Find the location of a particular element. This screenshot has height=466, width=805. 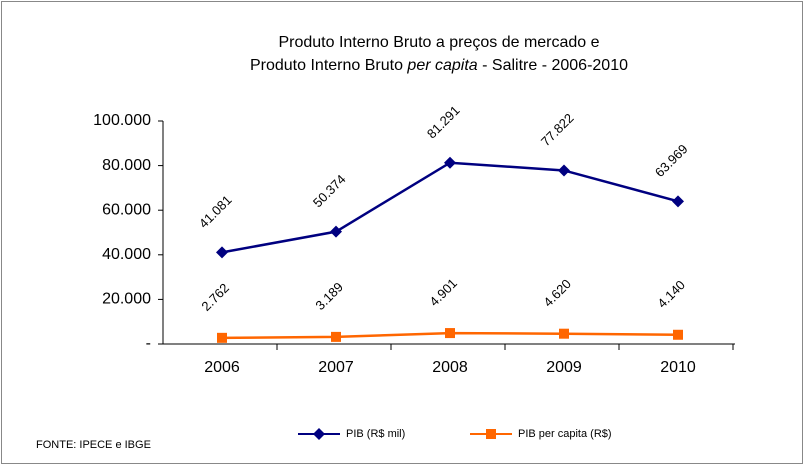

x-tick-label: 2006 is located at coordinates (222, 367).